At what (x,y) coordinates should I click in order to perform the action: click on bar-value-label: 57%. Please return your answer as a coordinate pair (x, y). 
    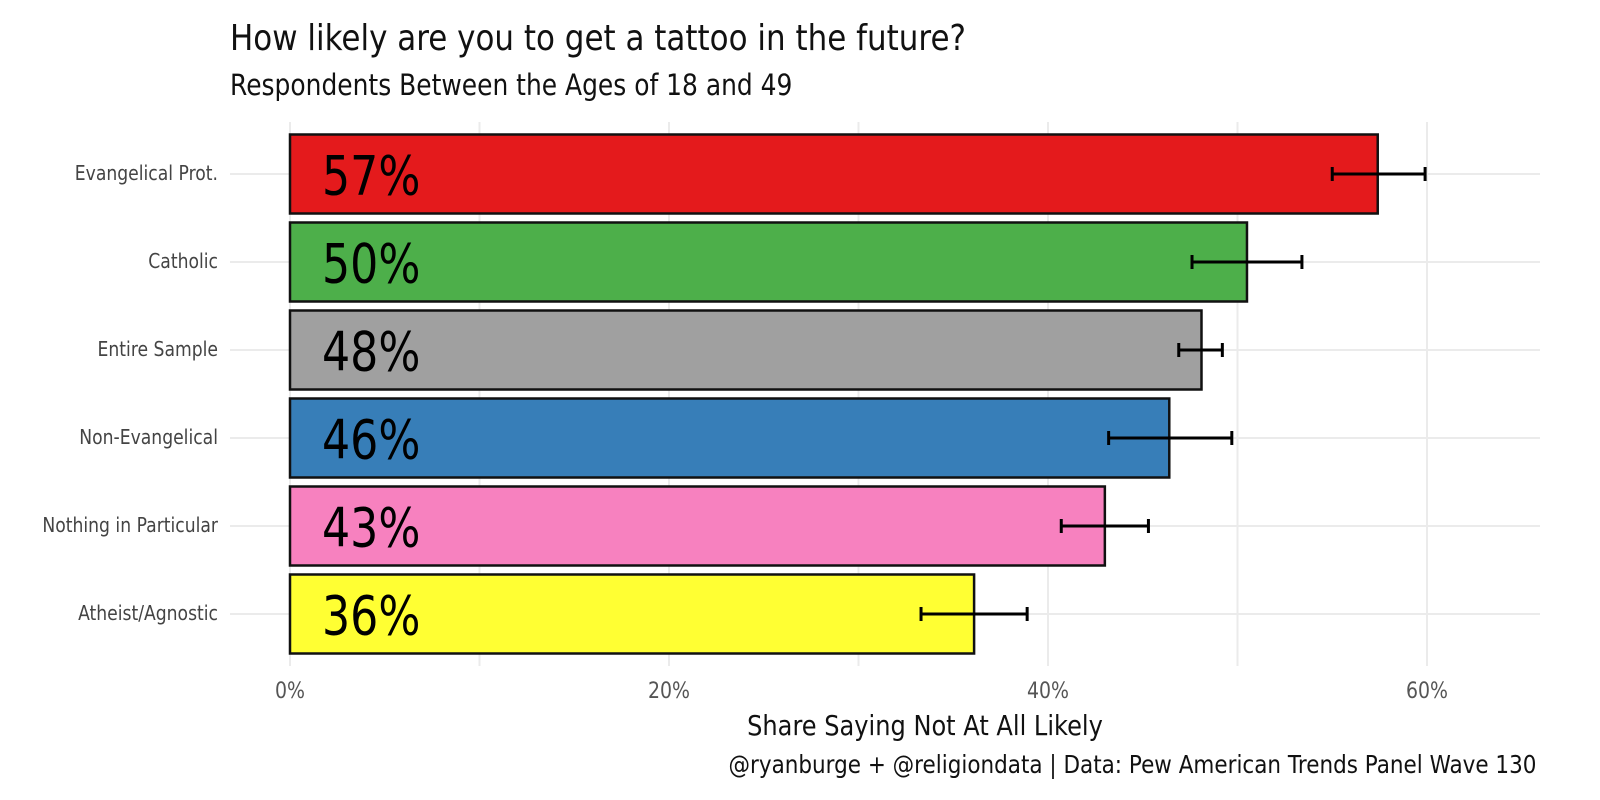
    Looking at the image, I should click on (371, 175).